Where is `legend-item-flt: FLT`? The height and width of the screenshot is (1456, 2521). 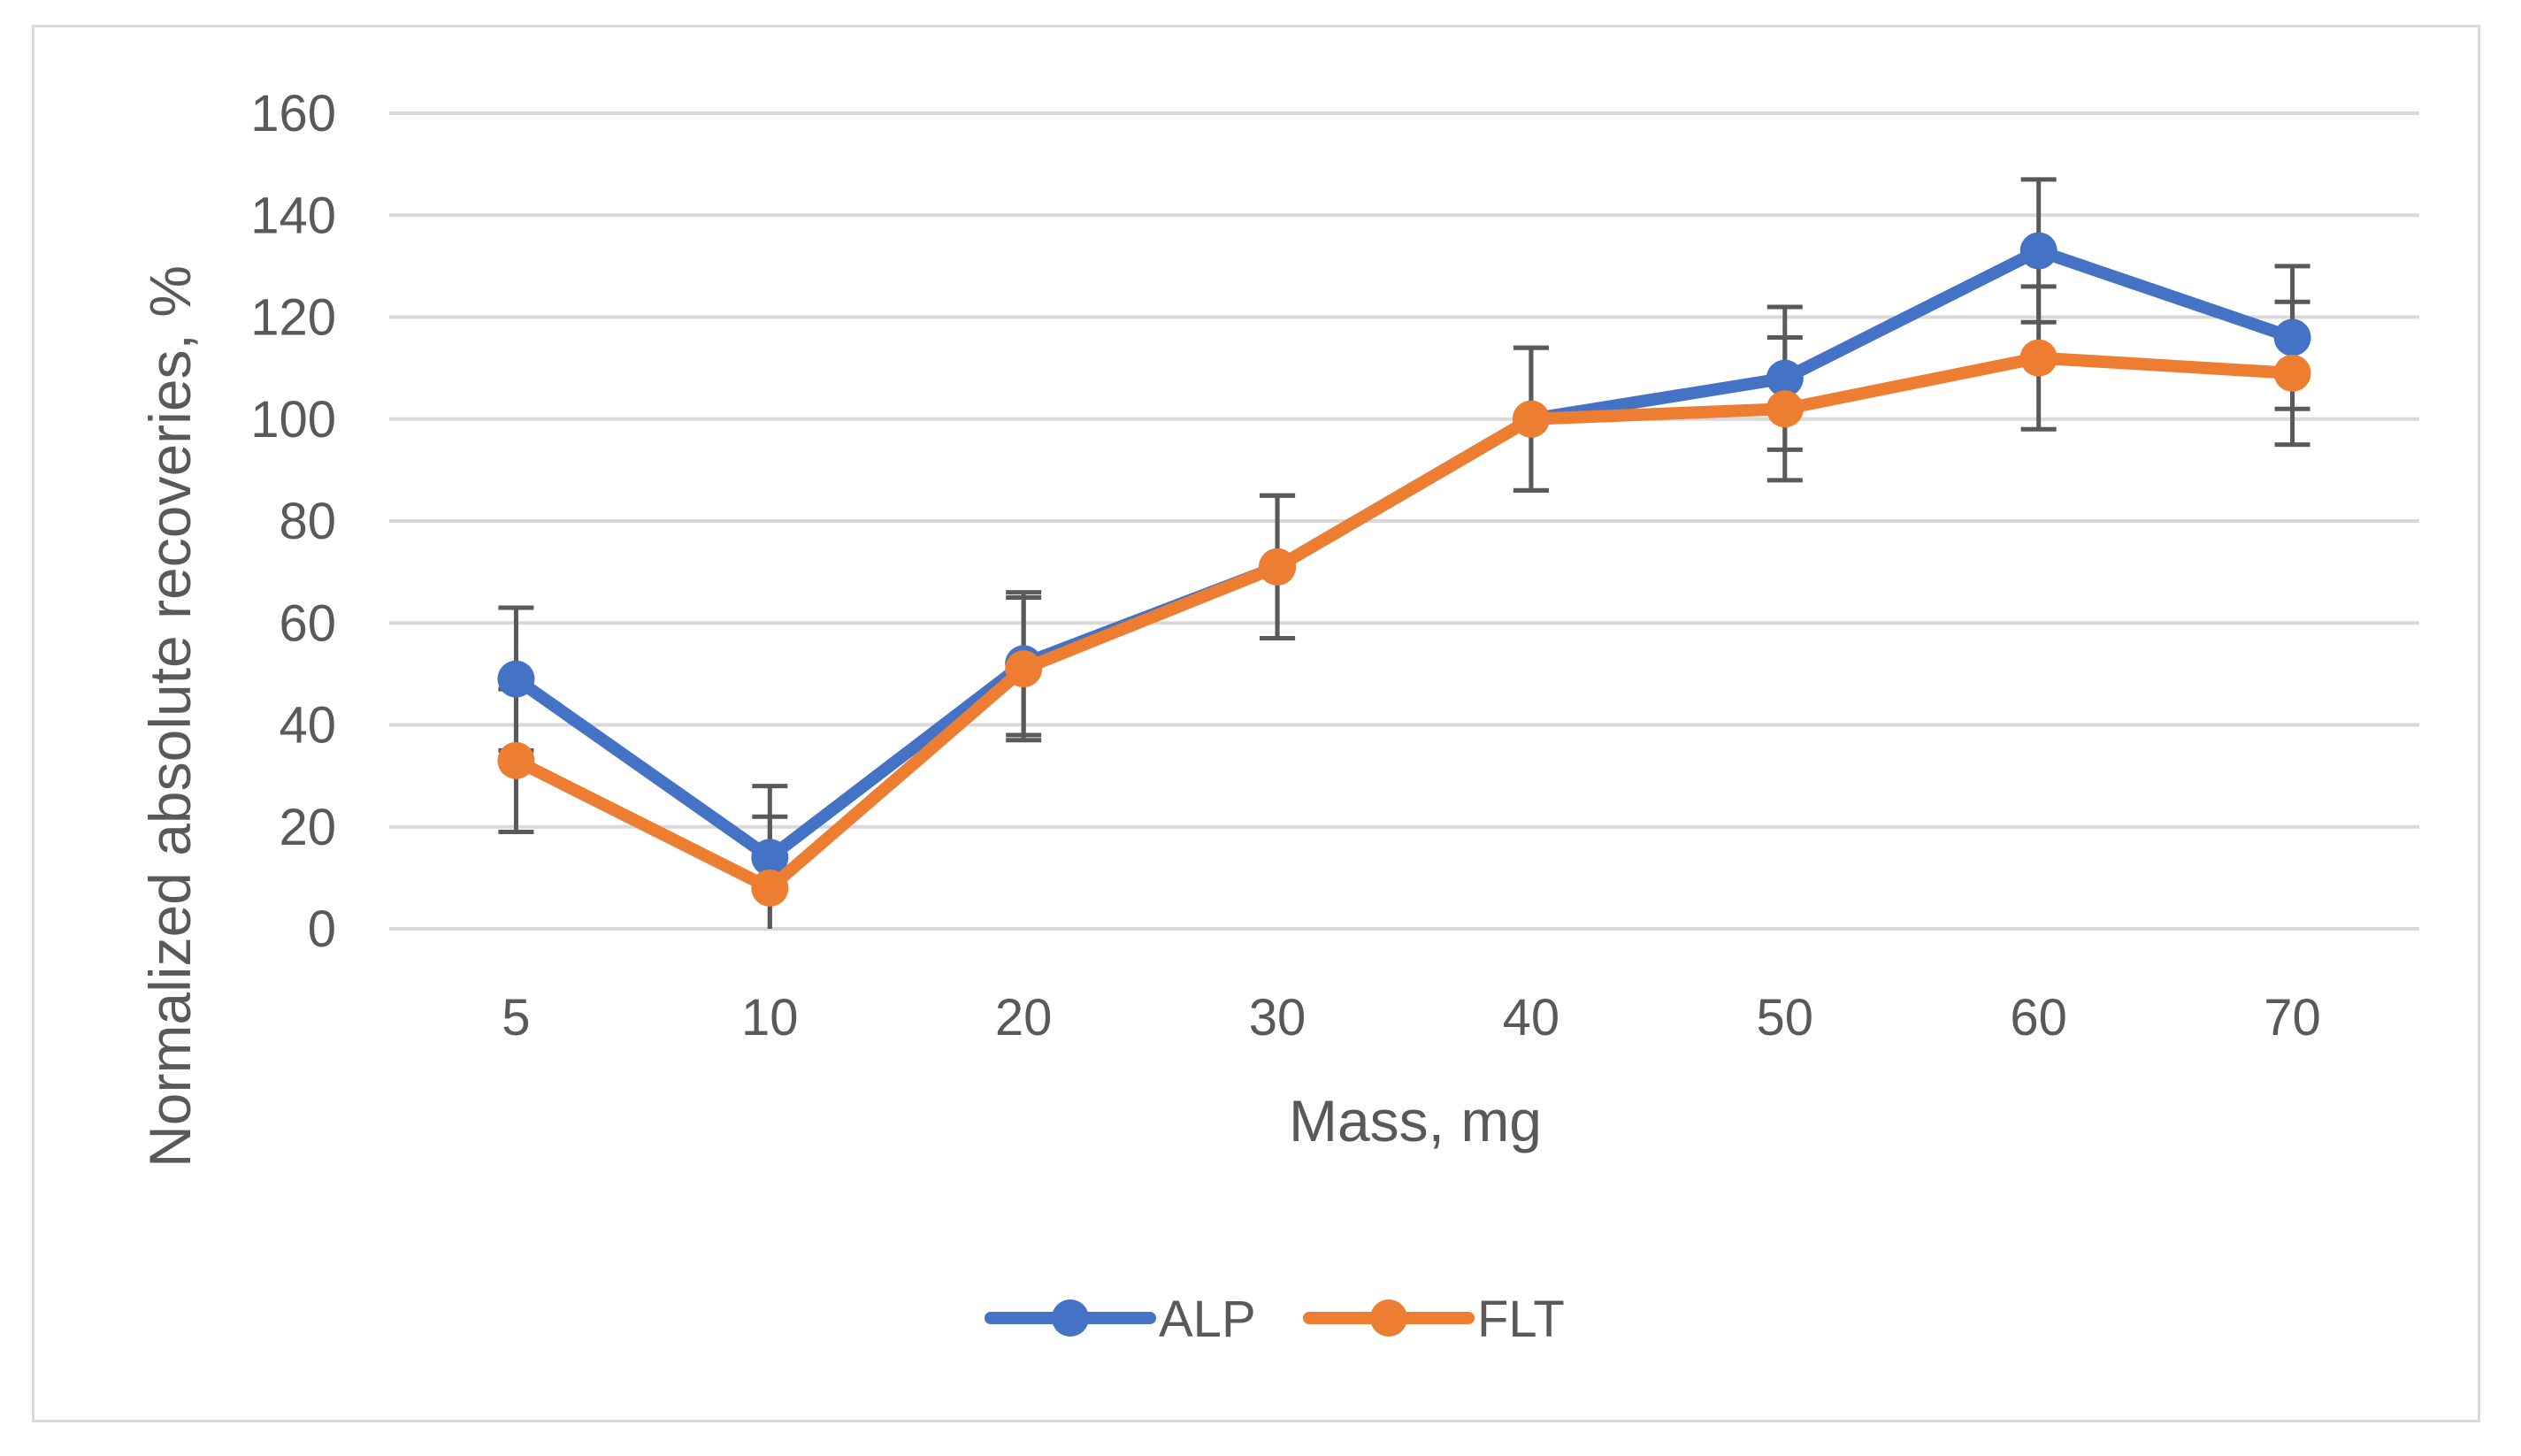 legend-item-flt: FLT is located at coordinates (1434, 1319).